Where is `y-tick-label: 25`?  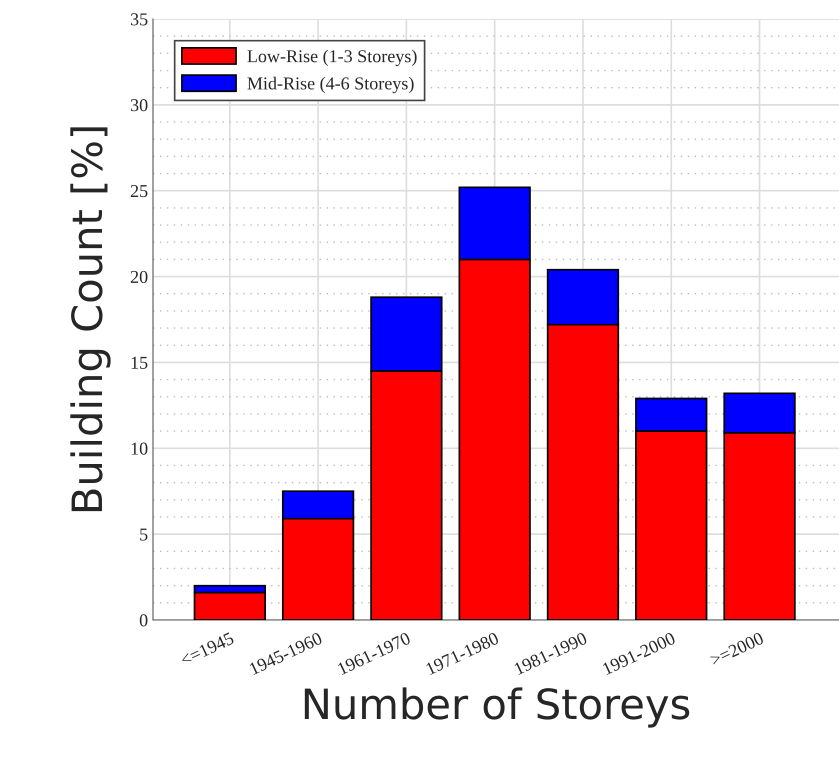
y-tick-label: 25 is located at coordinates (139, 191).